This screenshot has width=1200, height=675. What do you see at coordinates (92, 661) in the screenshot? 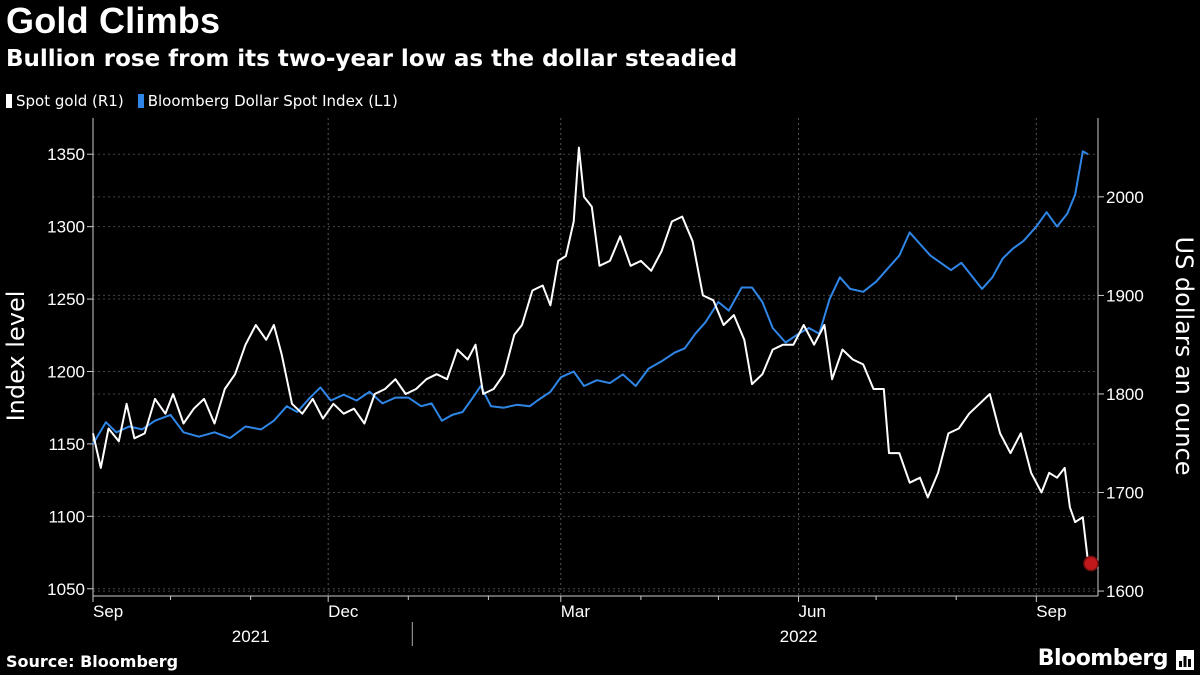
I see `source-note: Source: Bloomberg` at bounding box center [92, 661].